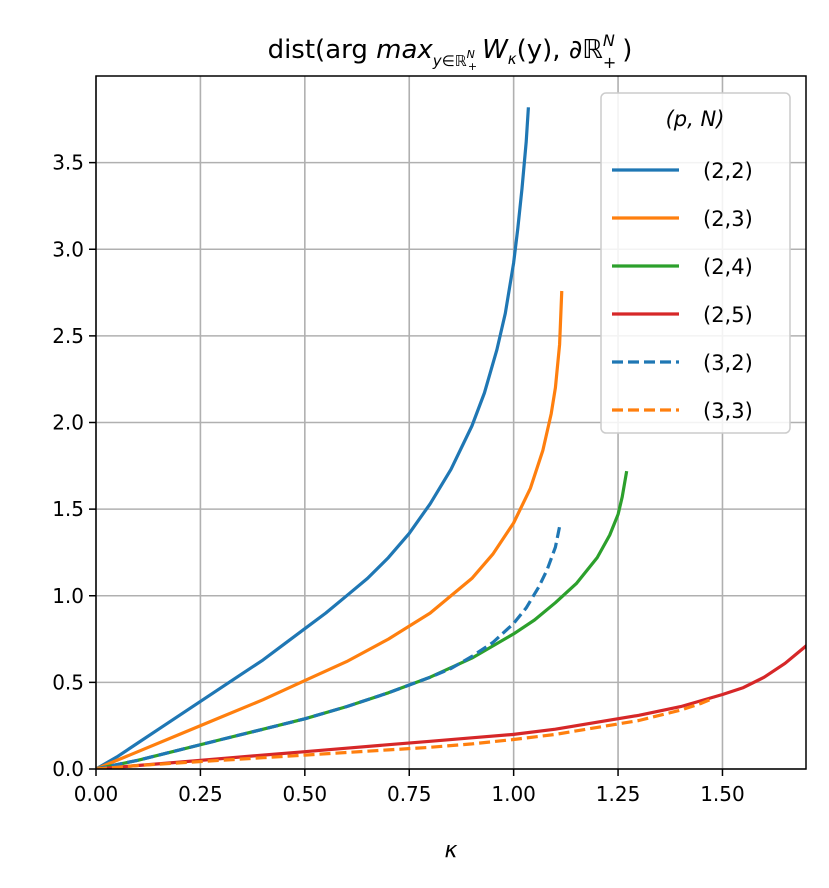  Describe the element at coordinates (96, 794) in the screenshot. I see `x-tick-label: 0.00` at that location.